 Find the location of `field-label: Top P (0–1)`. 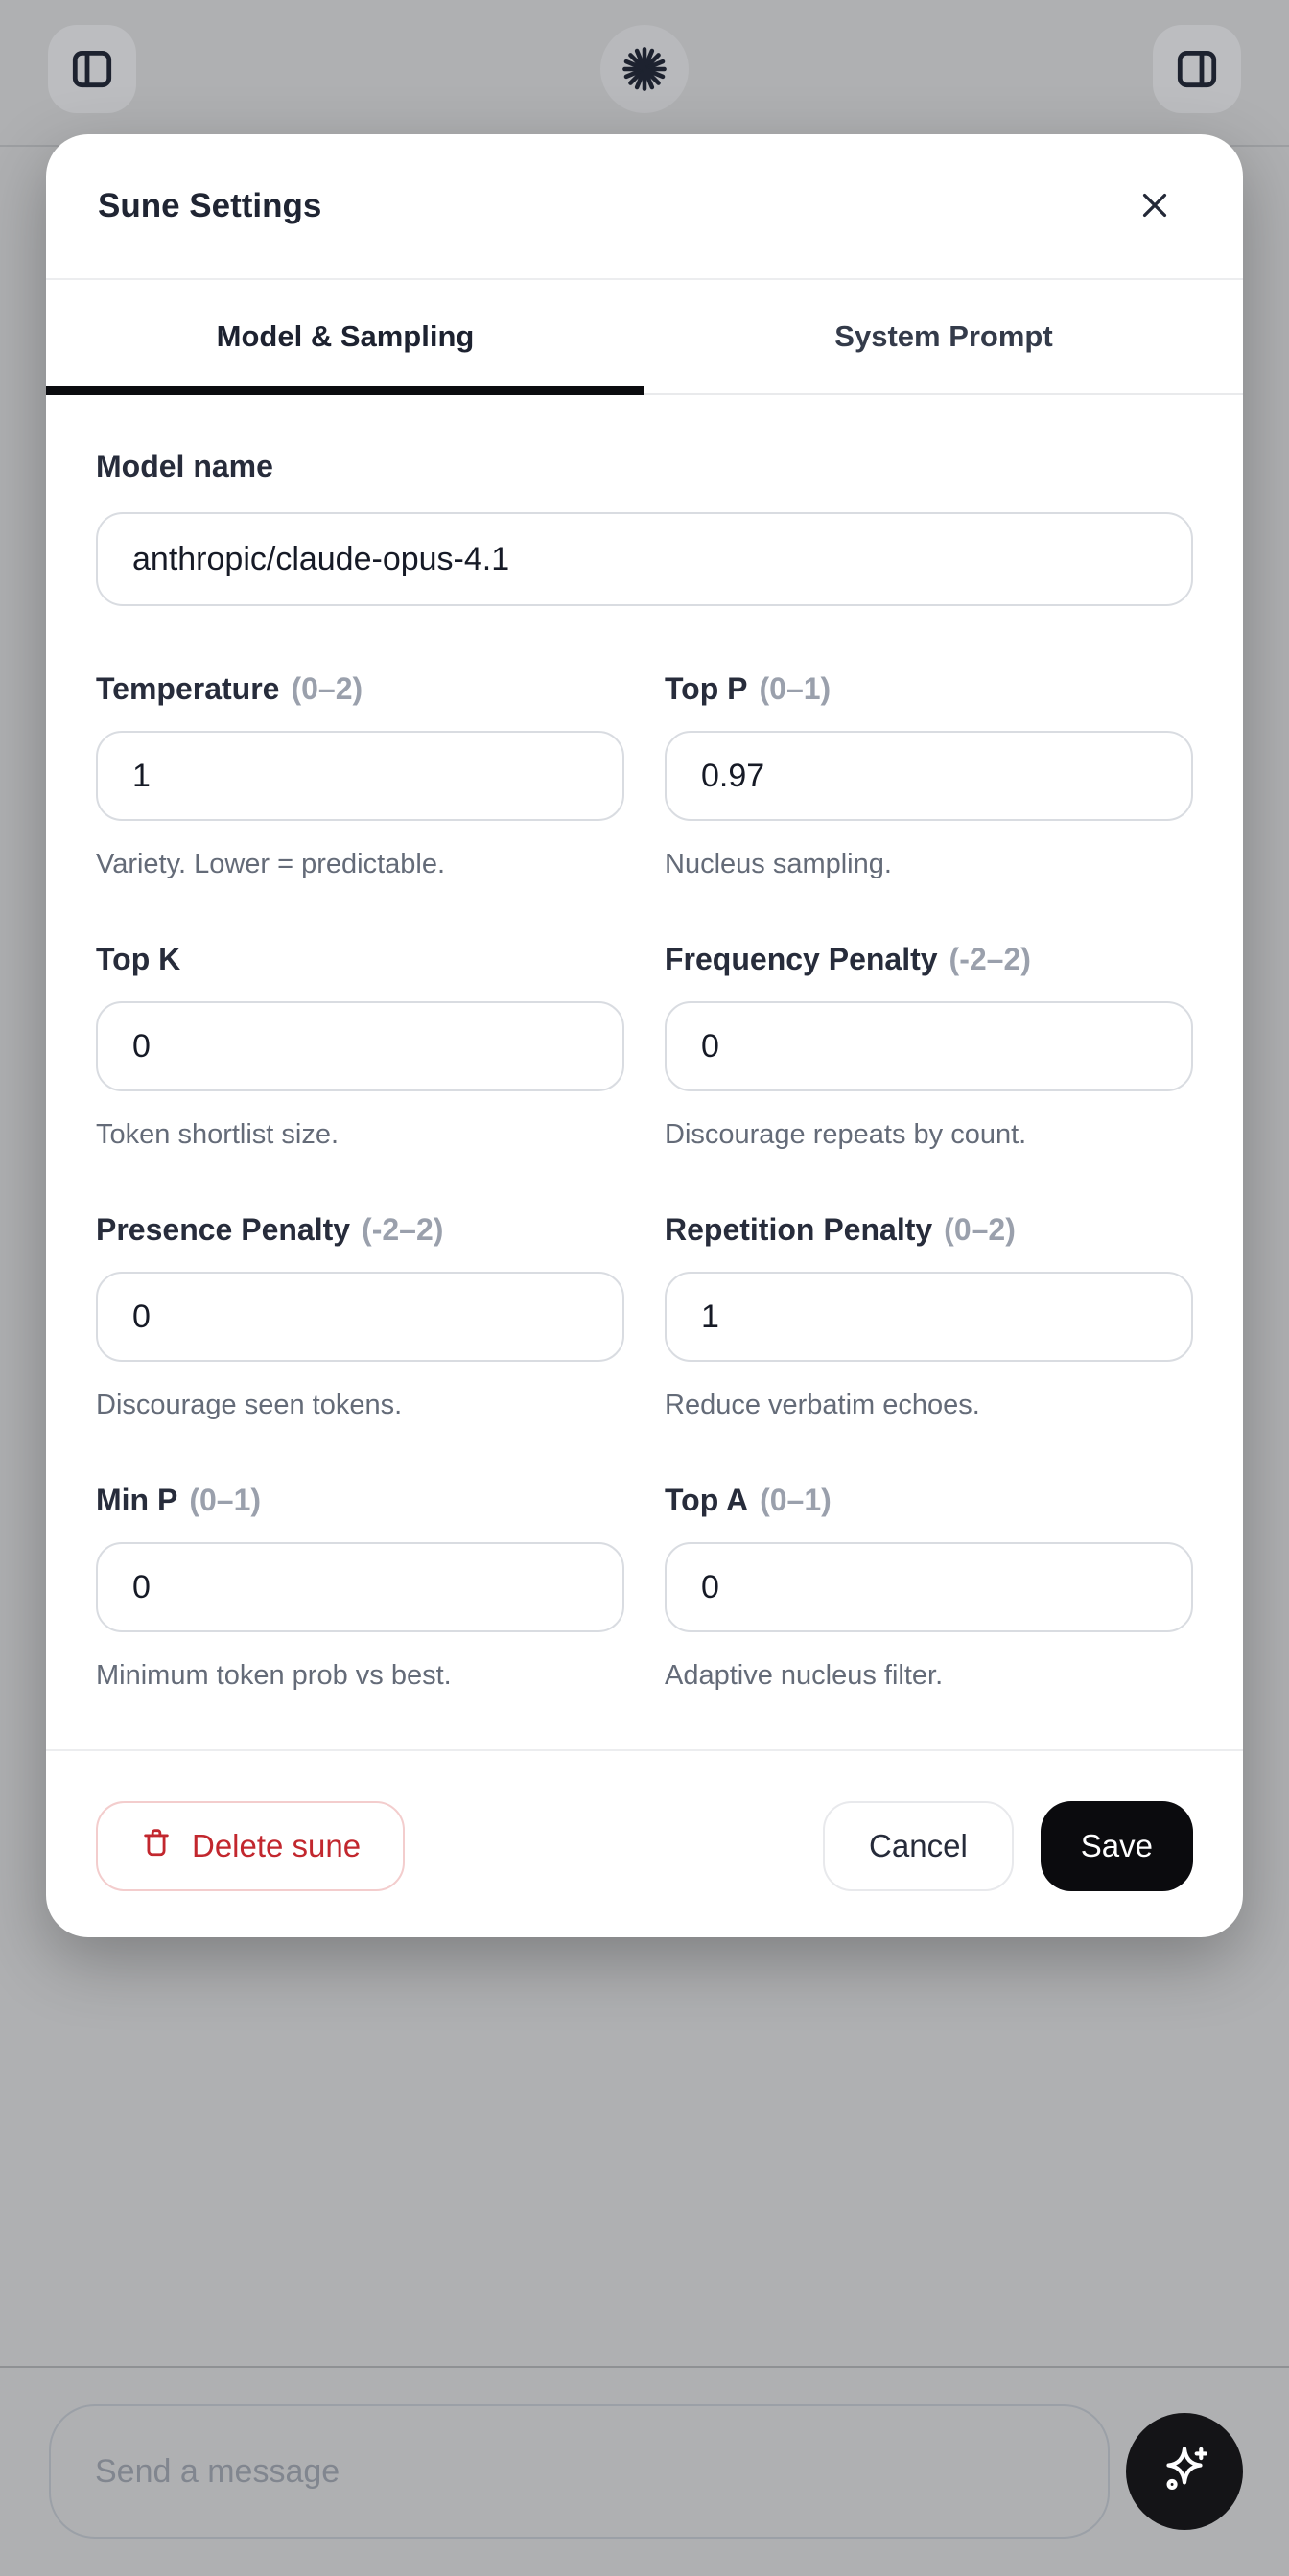

field-label: Top P (0–1) is located at coordinates (929, 688).